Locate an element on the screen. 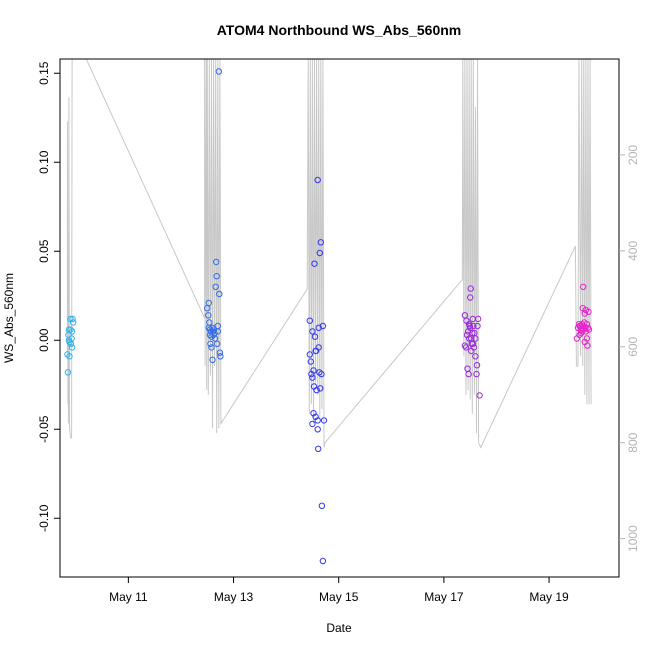 The height and width of the screenshot is (650, 650). y-tick-label: 0.10 is located at coordinates (44, 162).